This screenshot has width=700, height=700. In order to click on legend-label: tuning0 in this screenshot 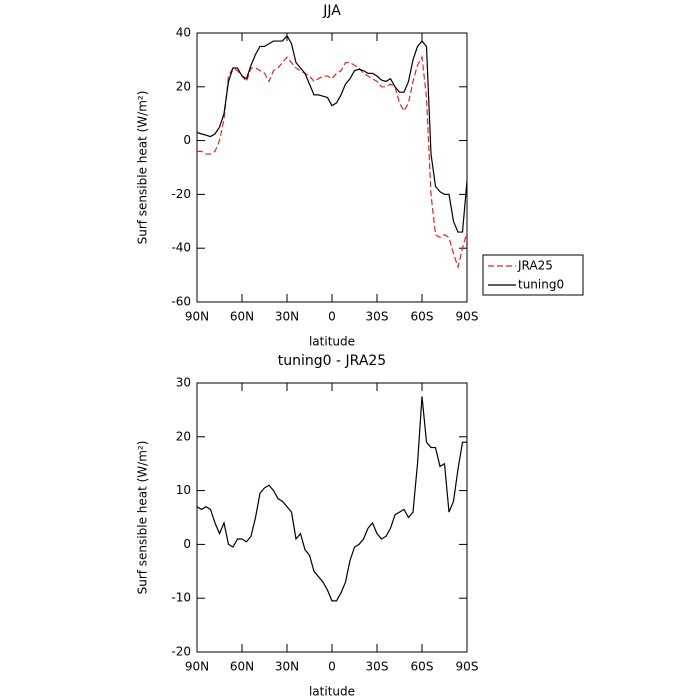, I will do `click(541, 285)`.